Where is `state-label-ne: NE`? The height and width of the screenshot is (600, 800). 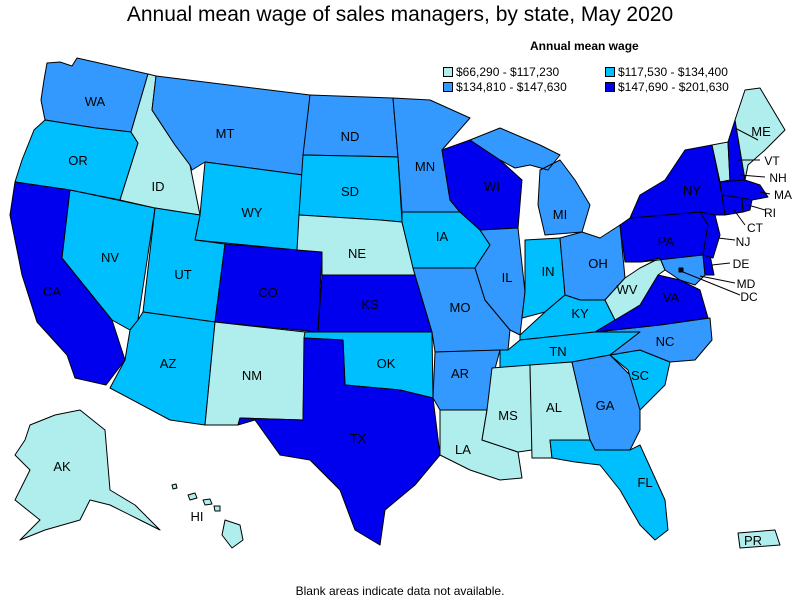 state-label-ne: NE is located at coordinates (357, 253).